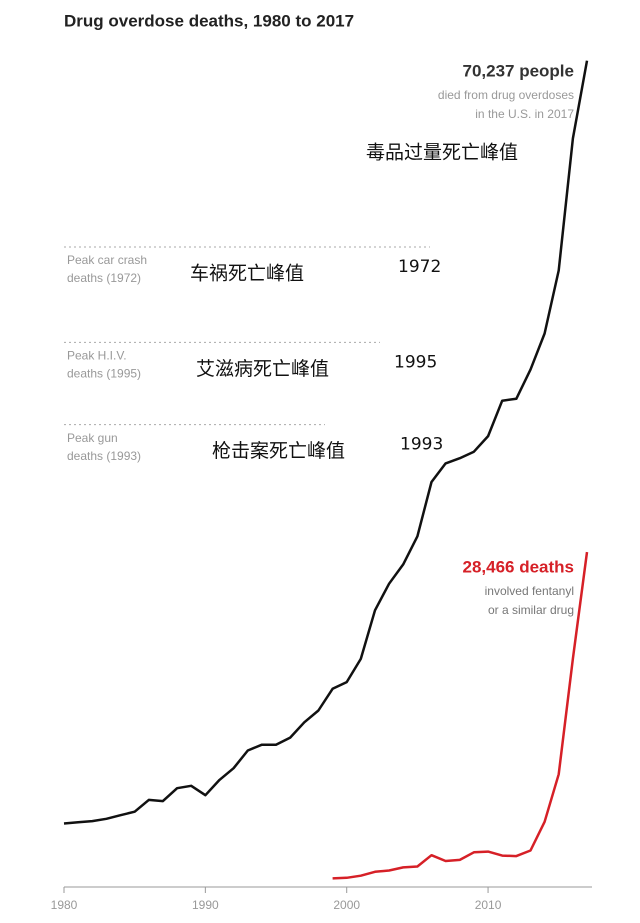 This screenshot has width=640, height=923. I want to click on chart-title: Drug overdose deaths, 1980 to 2017, so click(209, 20).